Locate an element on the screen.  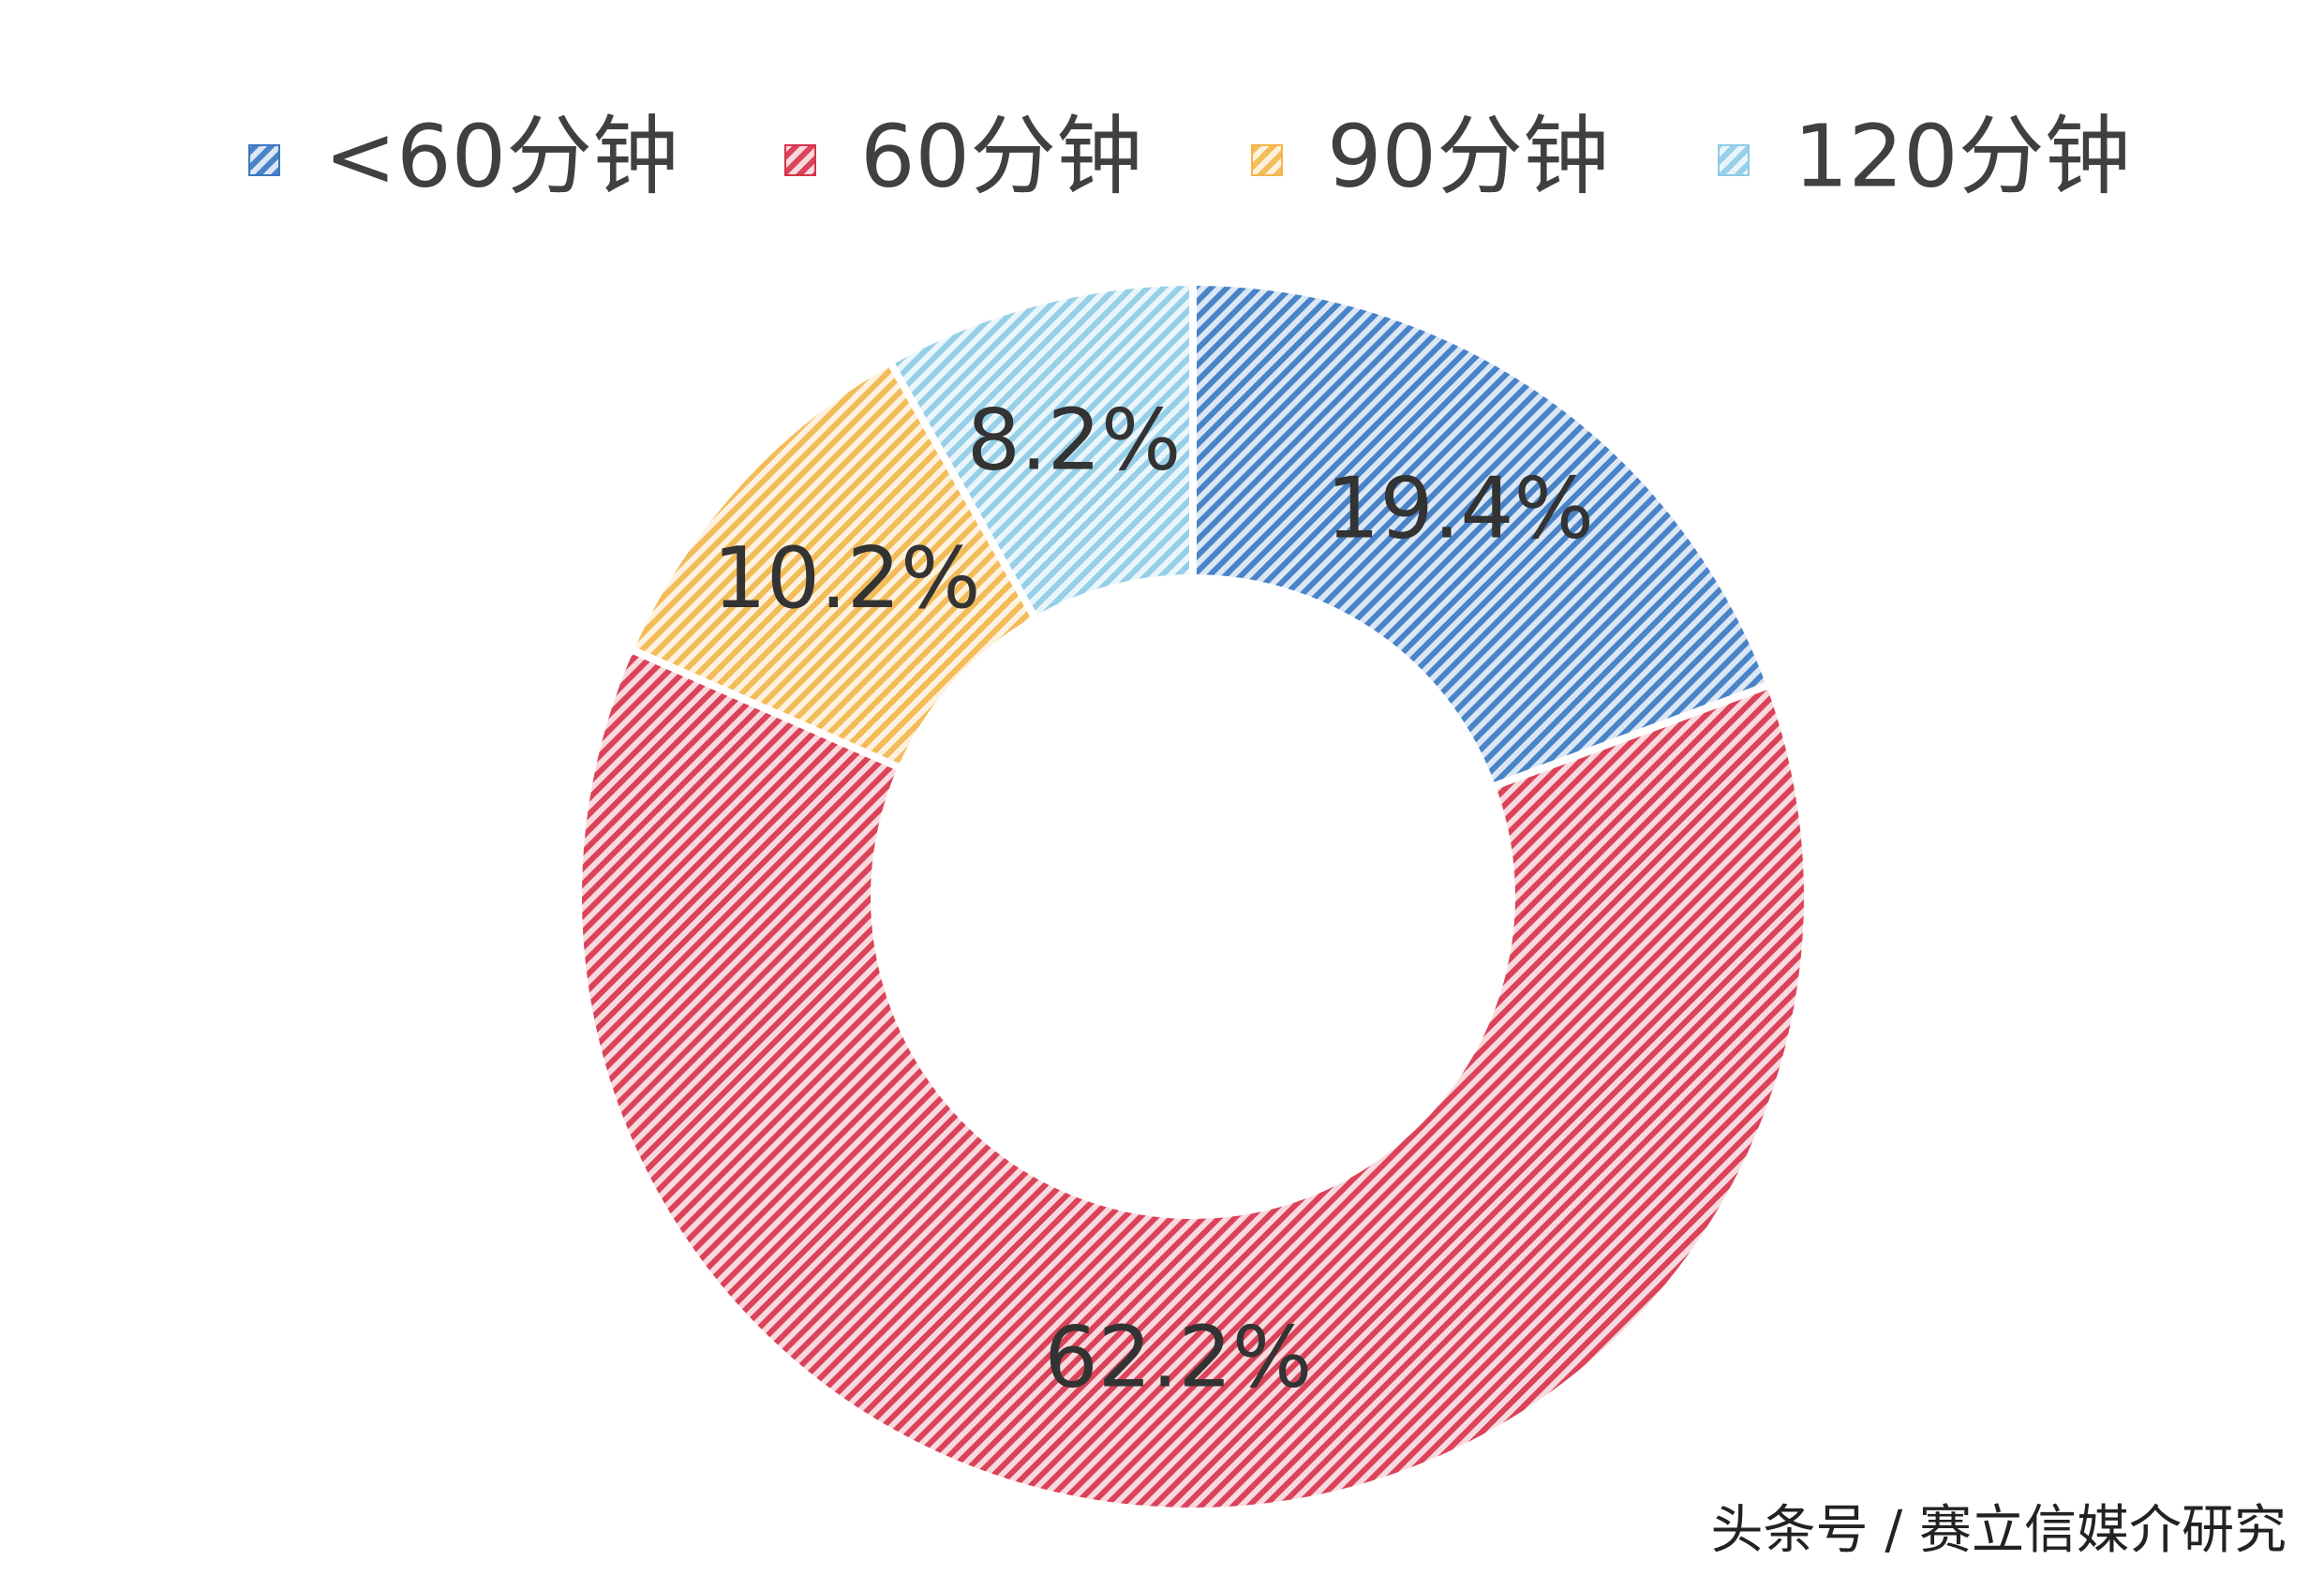
legend-label: <60分钟 is located at coordinates (501, 156).